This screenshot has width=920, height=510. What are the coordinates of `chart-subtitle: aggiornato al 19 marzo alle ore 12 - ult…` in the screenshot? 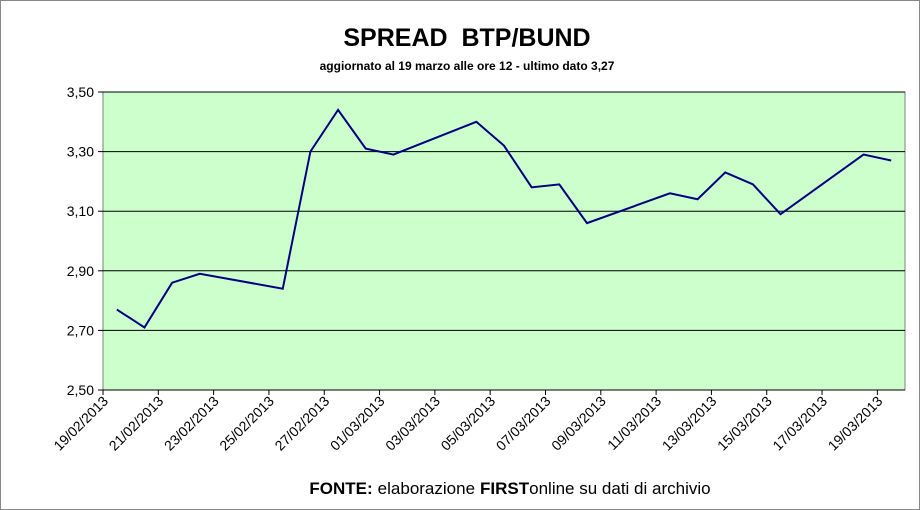 It's located at (467, 66).